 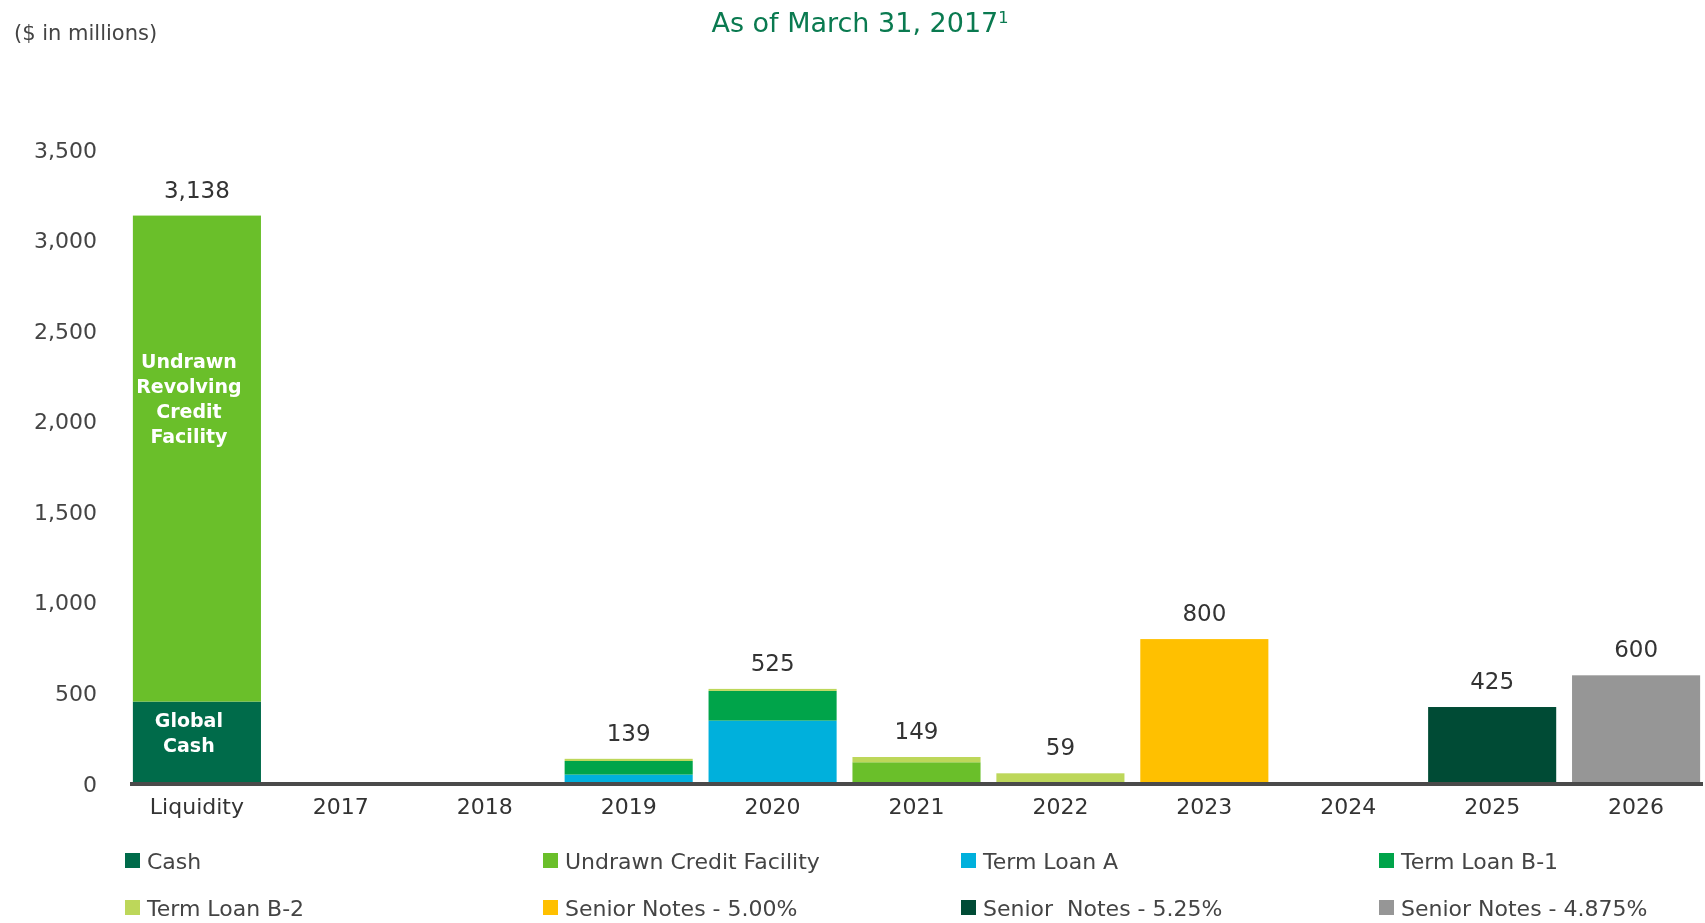 I want to click on y-tick-label: 2,500, so click(x=65, y=331).